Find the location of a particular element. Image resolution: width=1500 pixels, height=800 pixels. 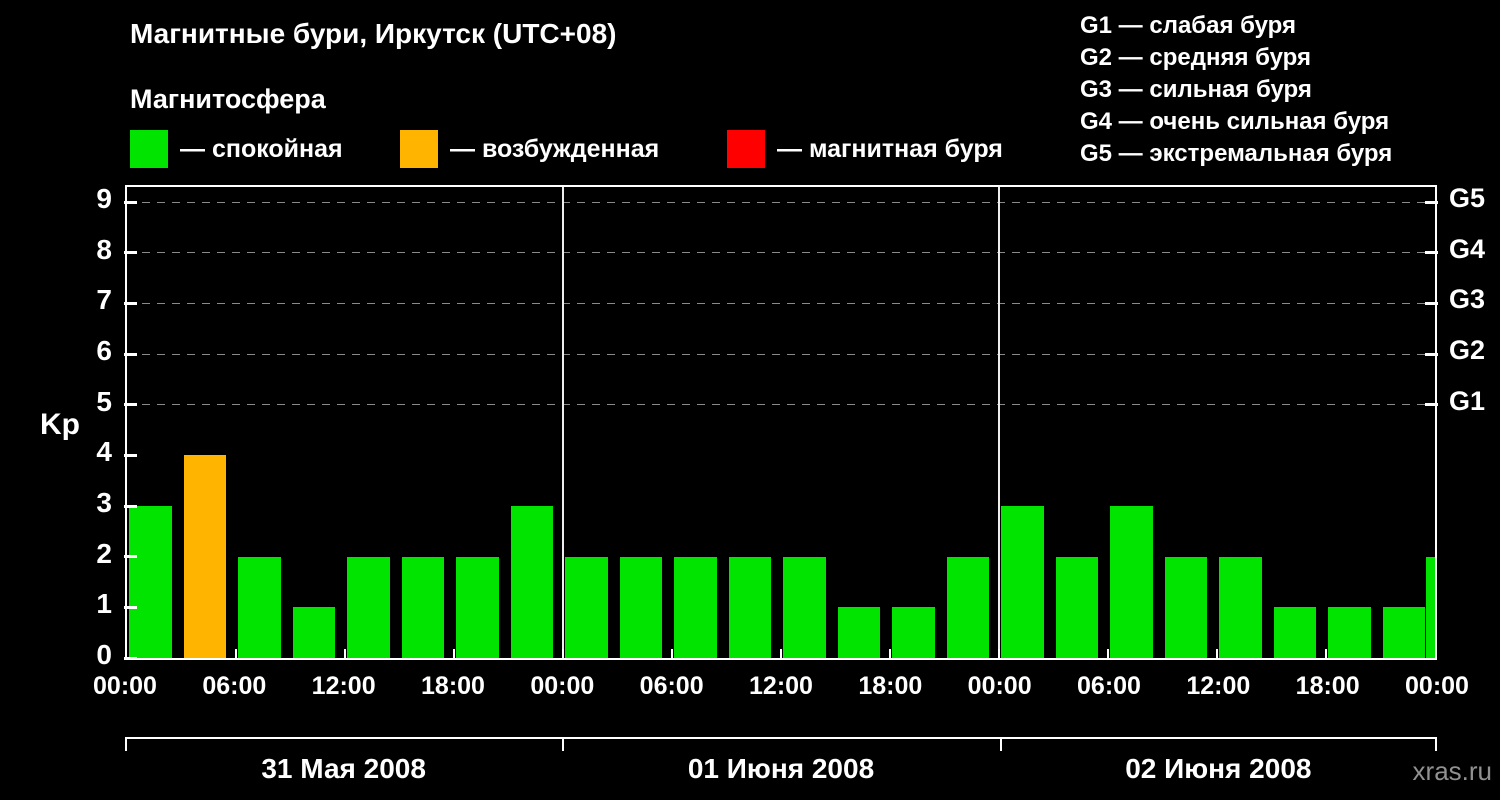

date-axis-line is located at coordinates (781, 738).